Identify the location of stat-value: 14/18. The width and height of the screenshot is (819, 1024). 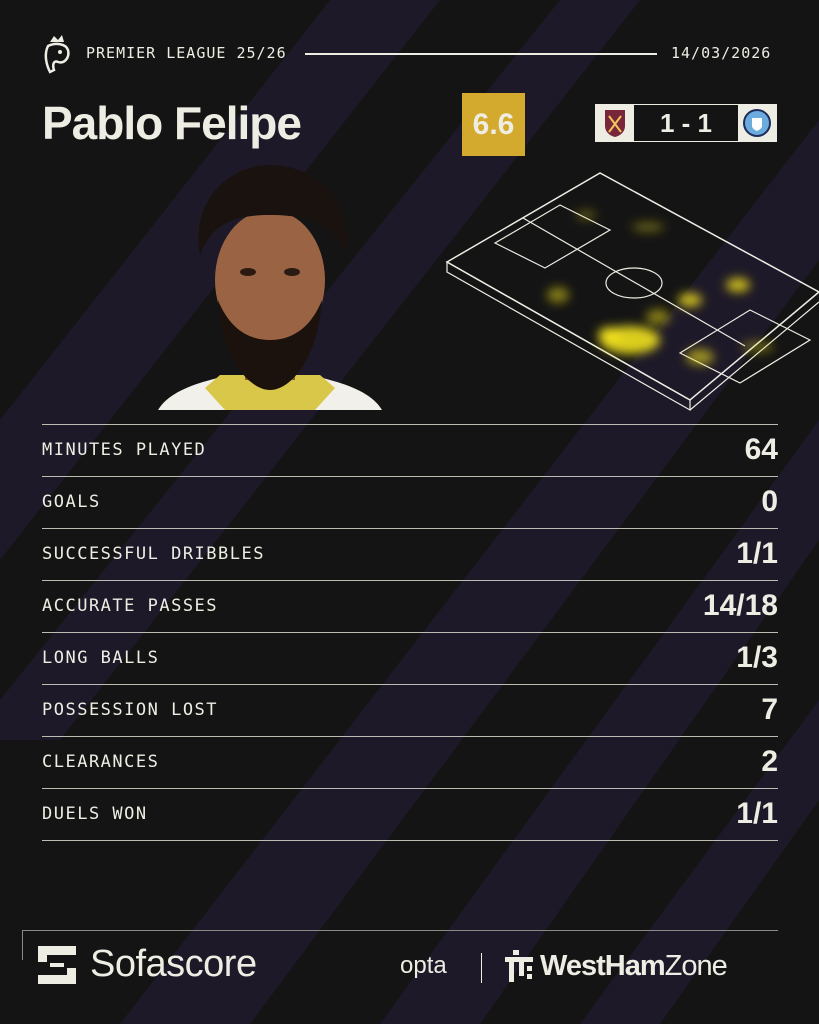
(740, 605).